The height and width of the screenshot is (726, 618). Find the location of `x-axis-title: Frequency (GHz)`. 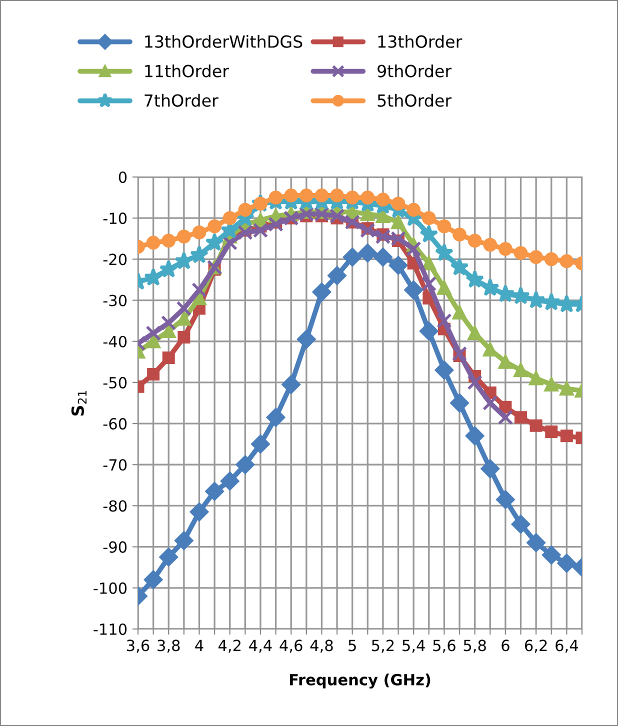

x-axis-title: Frequency (GHz) is located at coordinates (360, 681).